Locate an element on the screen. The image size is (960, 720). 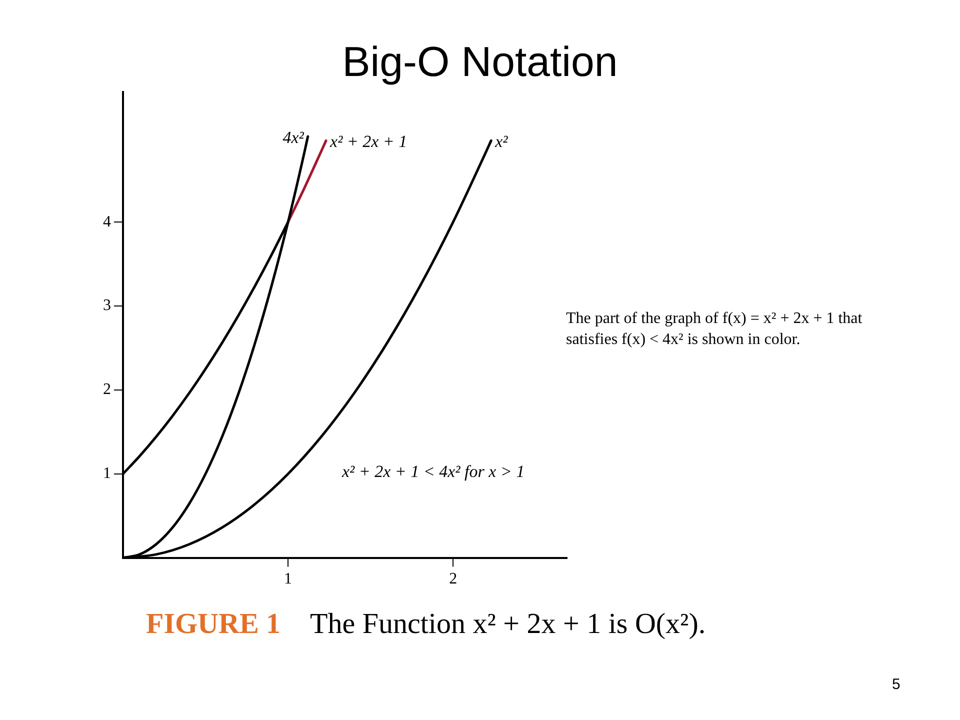
y-tick-label: 3 is located at coordinates (107, 305).